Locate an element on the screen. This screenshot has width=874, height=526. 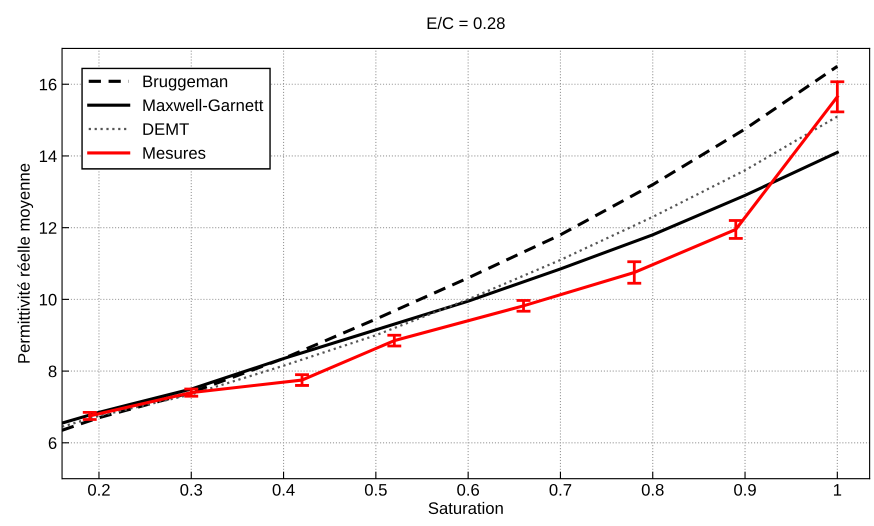
y-tick-label: 12 is located at coordinates (48, 228).